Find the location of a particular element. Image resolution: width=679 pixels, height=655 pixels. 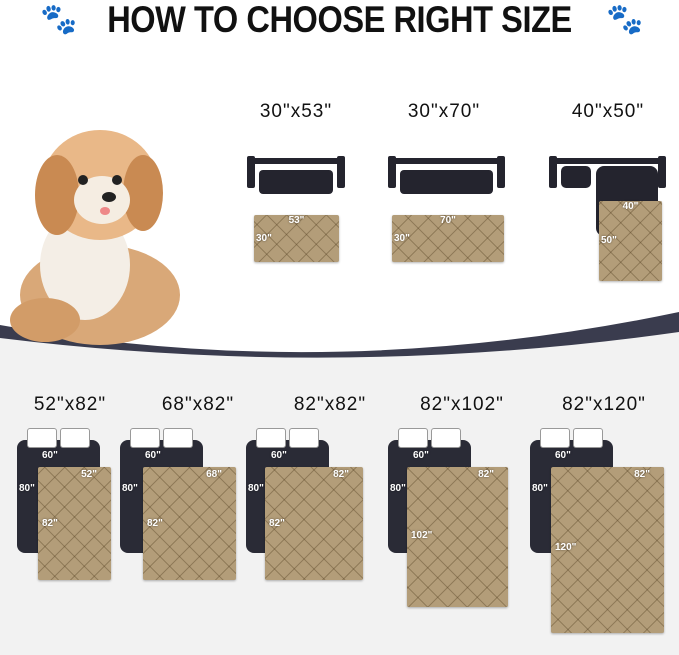

width-dimension: 70" is located at coordinates (448, 220).